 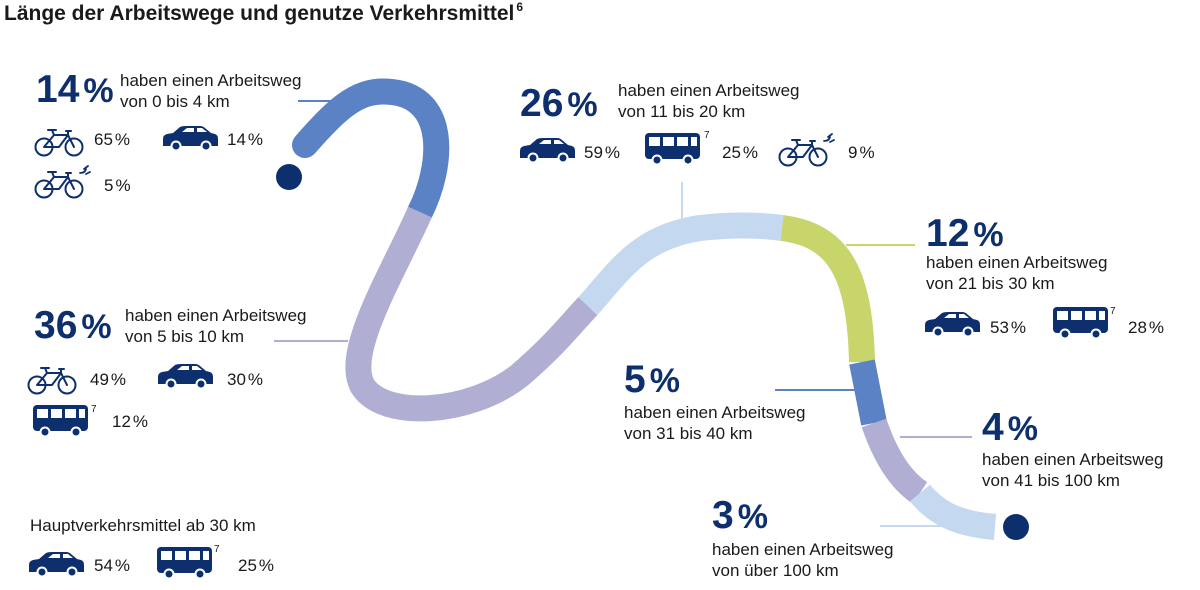 I want to click on path-segment-100plus, so click(x=953, y=512).